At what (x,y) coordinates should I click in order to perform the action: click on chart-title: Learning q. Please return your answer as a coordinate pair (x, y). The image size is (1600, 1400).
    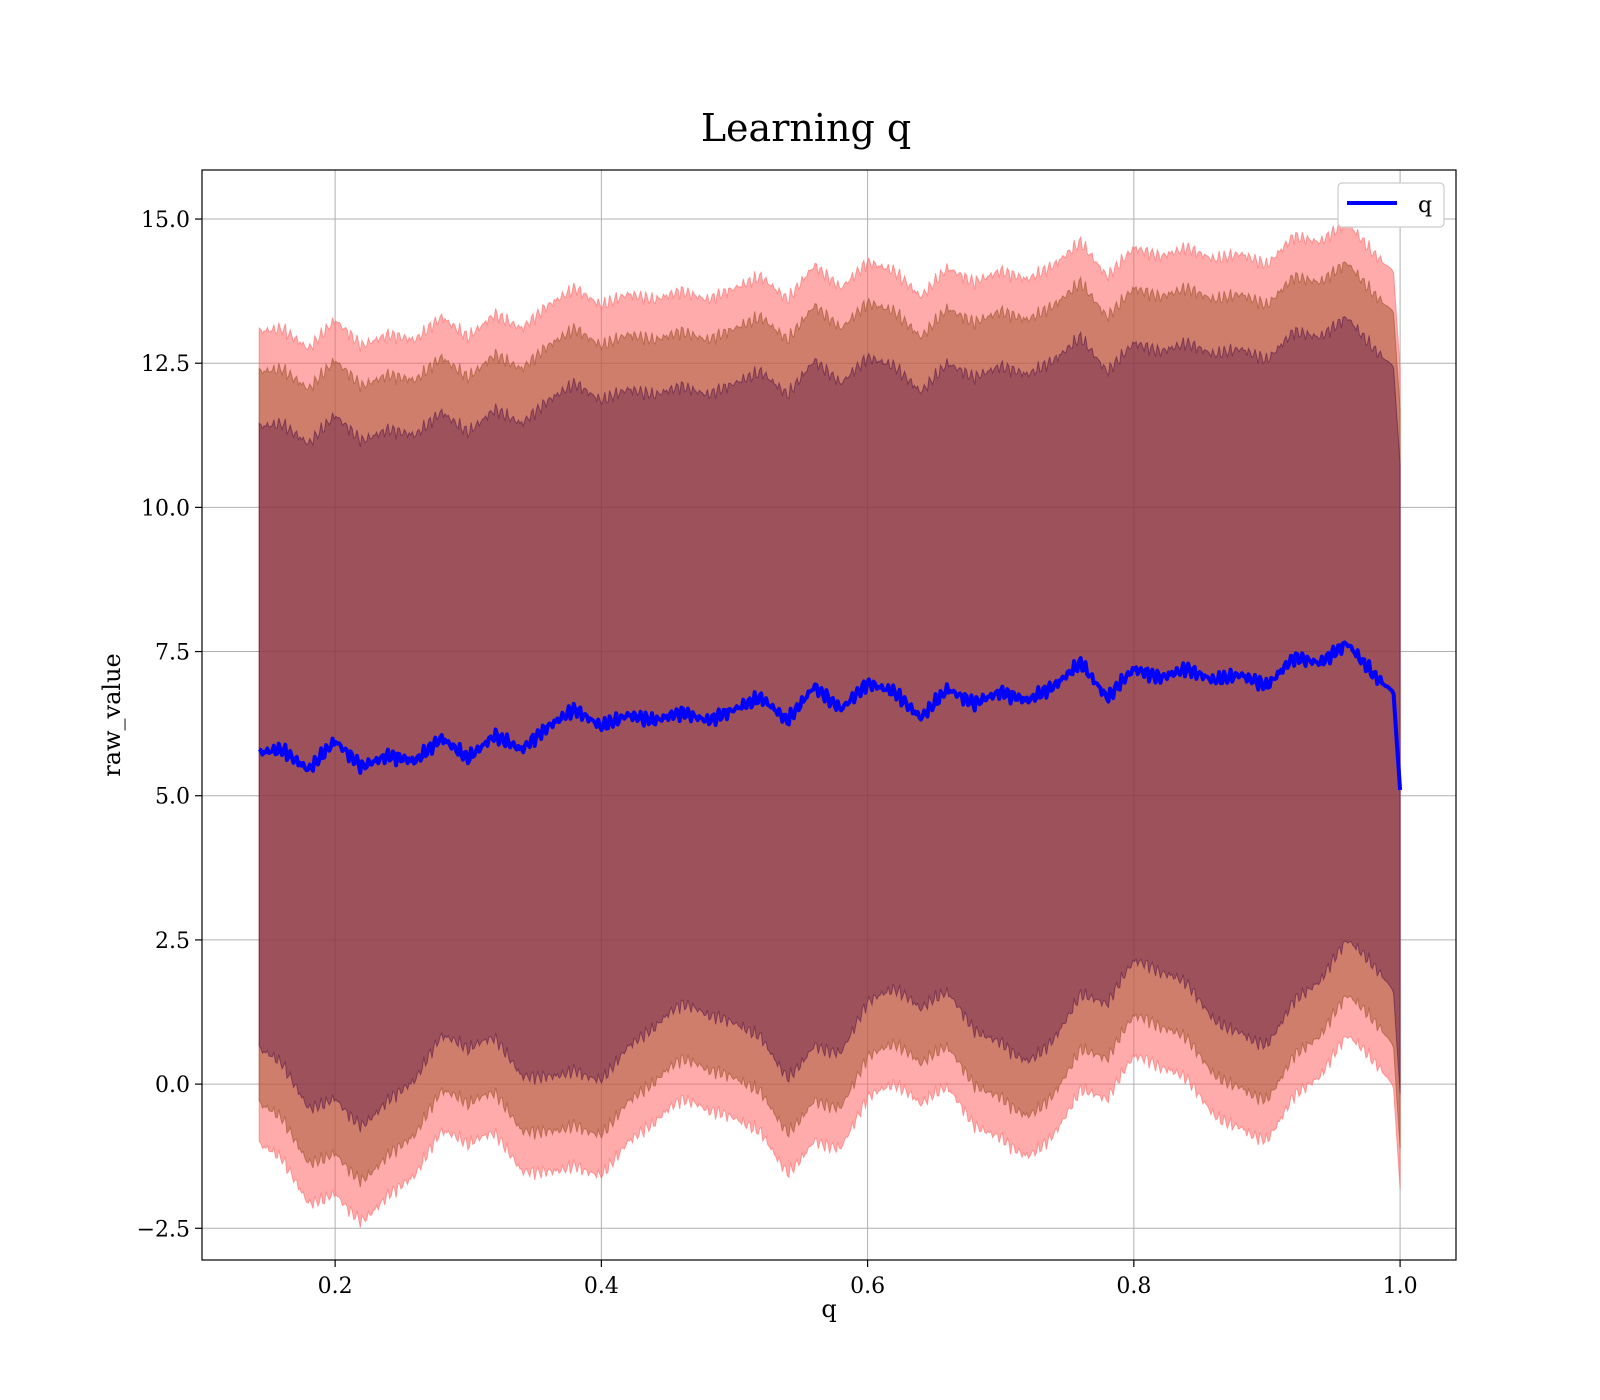
    Looking at the image, I should click on (806, 128).